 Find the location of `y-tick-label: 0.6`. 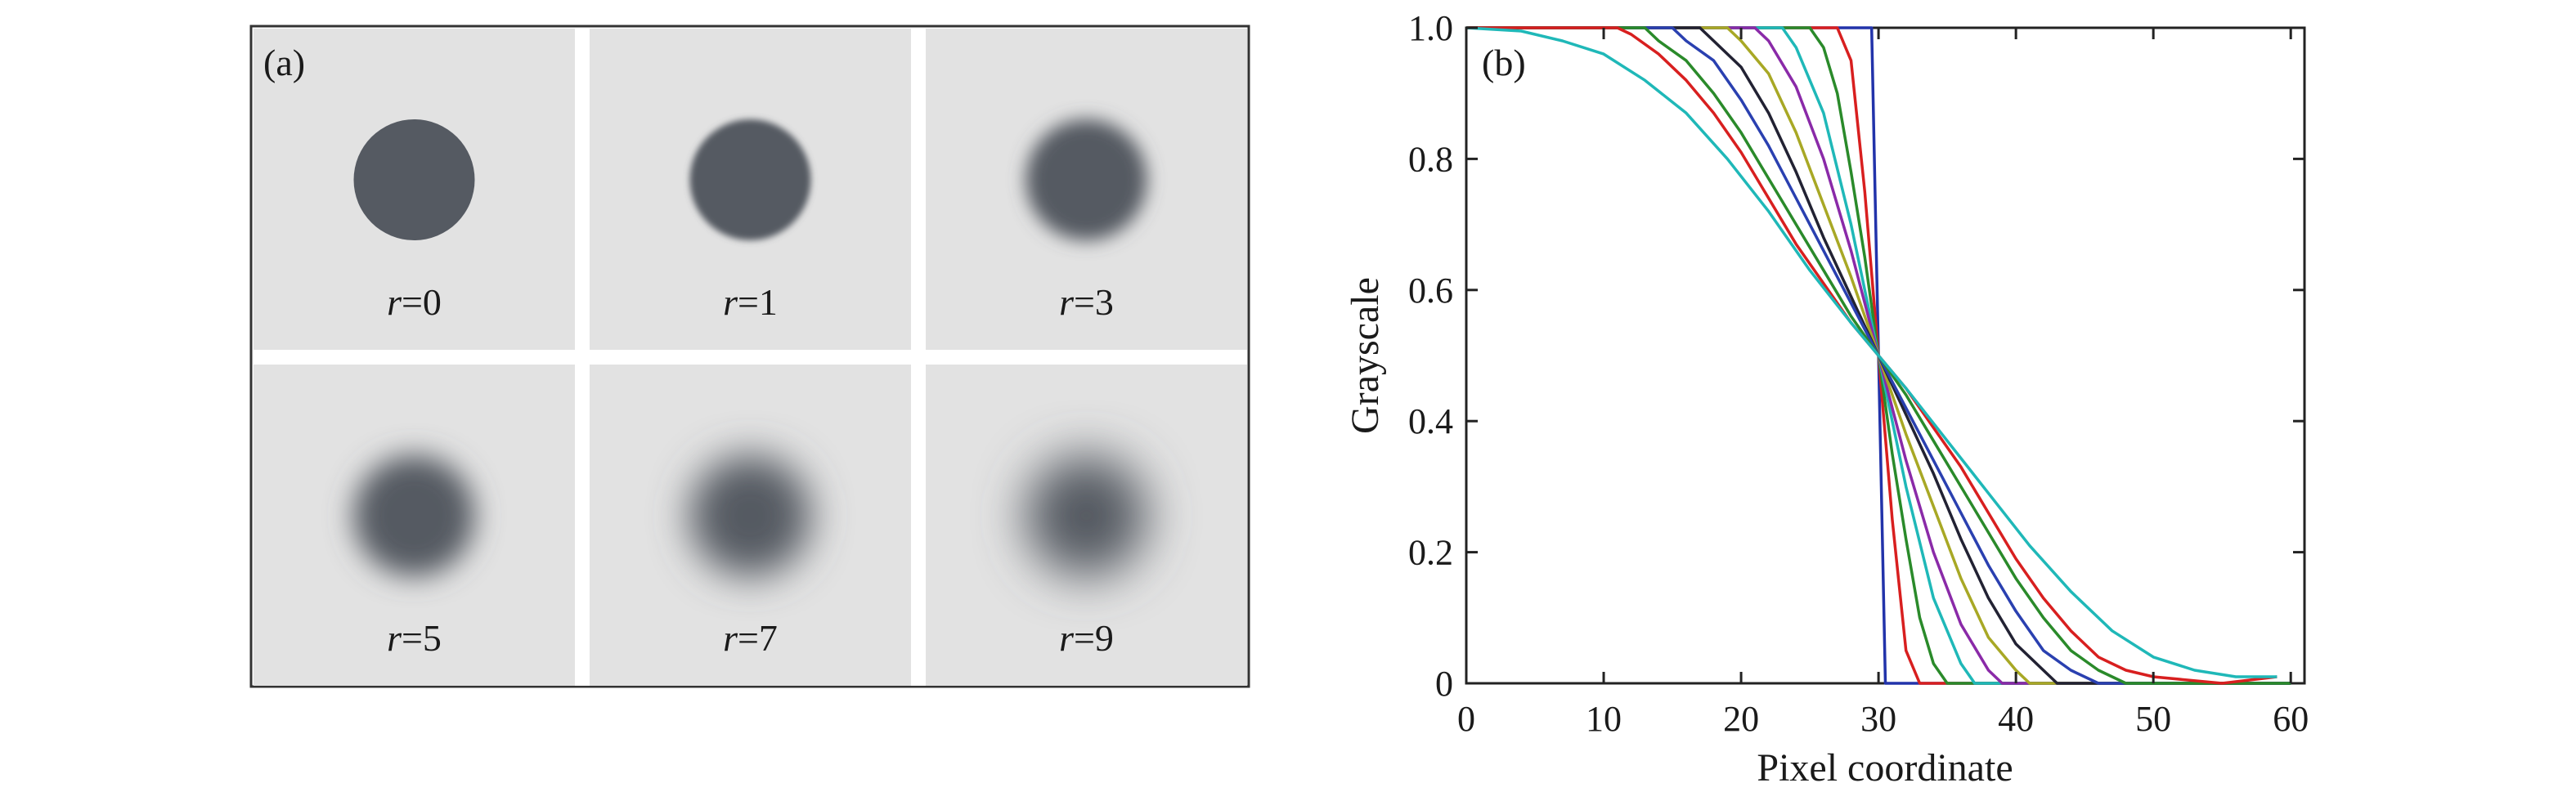

y-tick-label: 0.6 is located at coordinates (1430, 291).